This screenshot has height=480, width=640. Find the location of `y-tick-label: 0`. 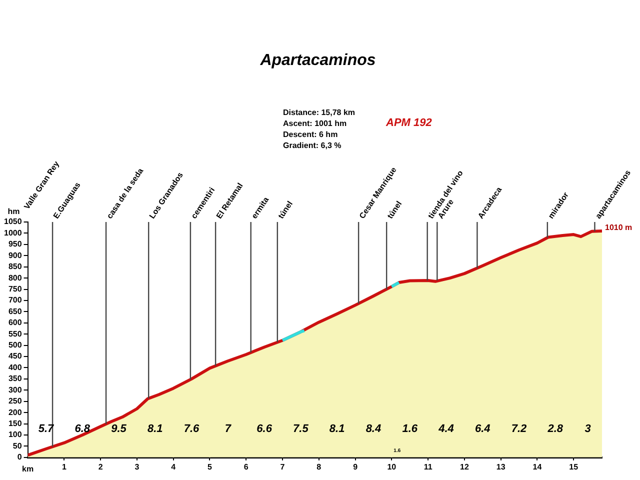

y-tick-label: 0 is located at coordinates (19, 457).